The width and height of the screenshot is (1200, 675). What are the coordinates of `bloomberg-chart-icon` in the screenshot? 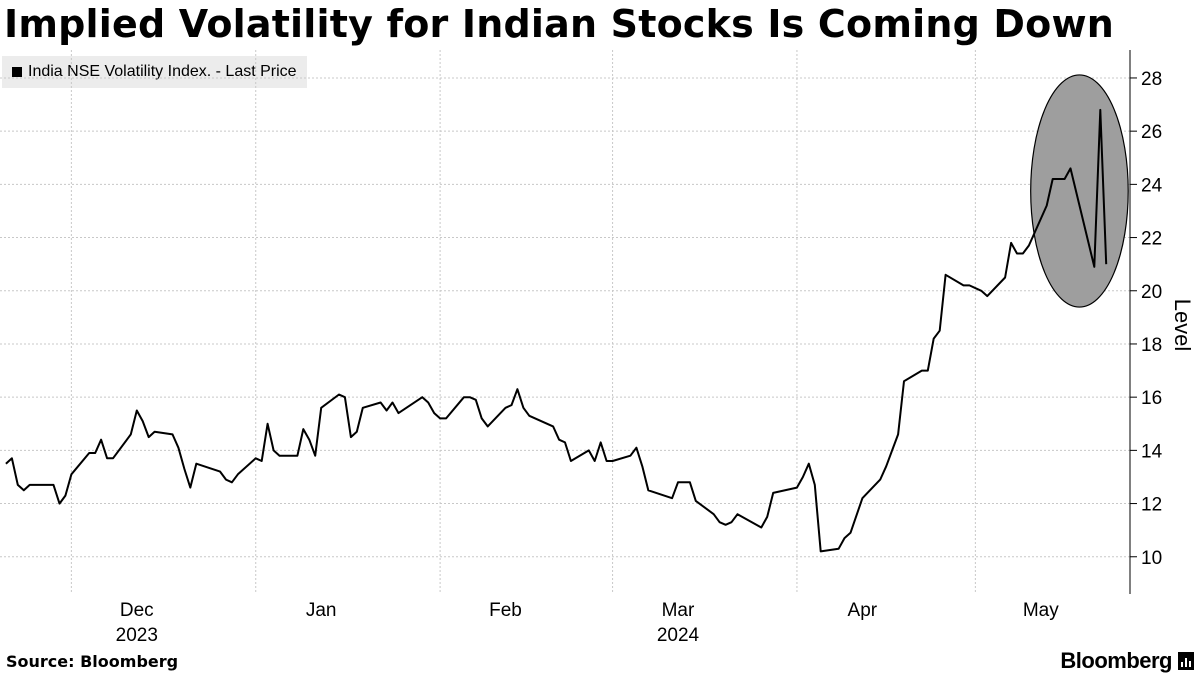 It's located at (1186, 661).